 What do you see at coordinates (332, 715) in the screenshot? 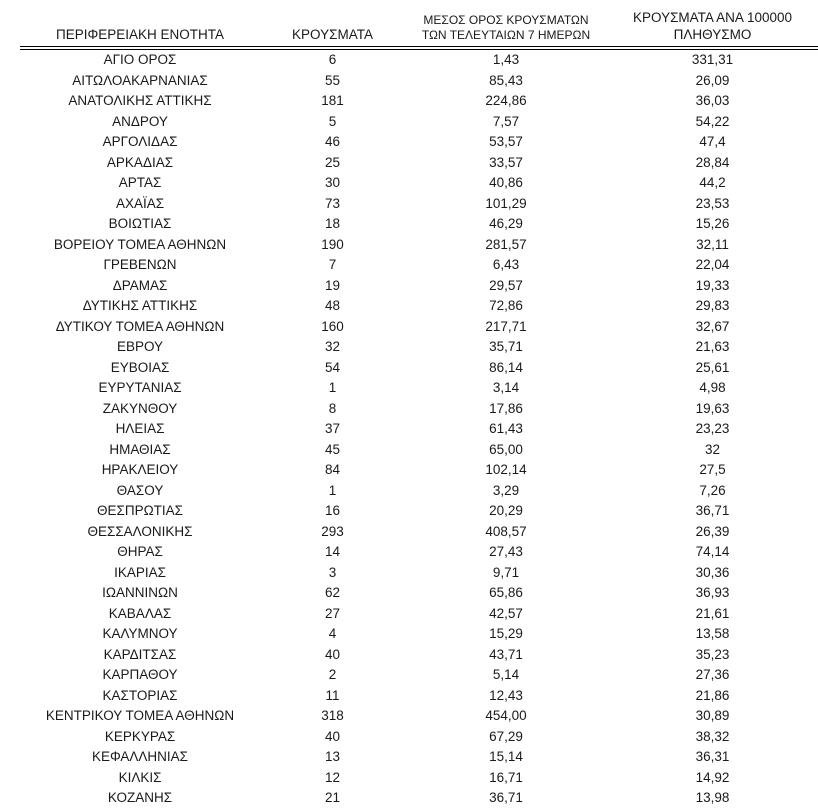
I see `cell-cases: 318` at bounding box center [332, 715].